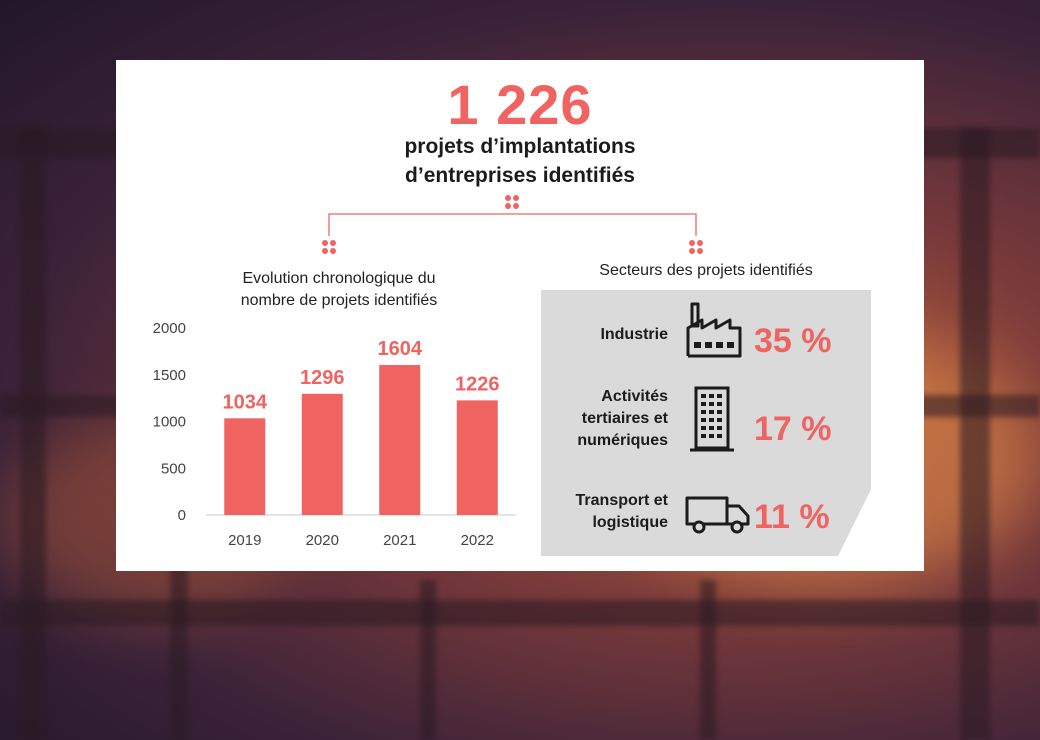 The height and width of the screenshot is (740, 1040). What do you see at coordinates (712, 419) in the screenshot?
I see `office-building-icon` at bounding box center [712, 419].